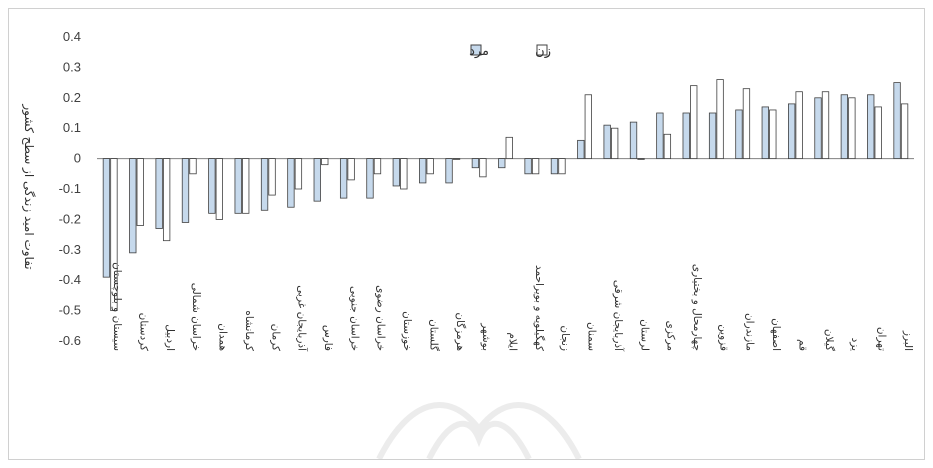 This screenshot has height=468, width=933. Describe the element at coordinates (328, 338) in the screenshot. I see `category-label: فارس` at that location.